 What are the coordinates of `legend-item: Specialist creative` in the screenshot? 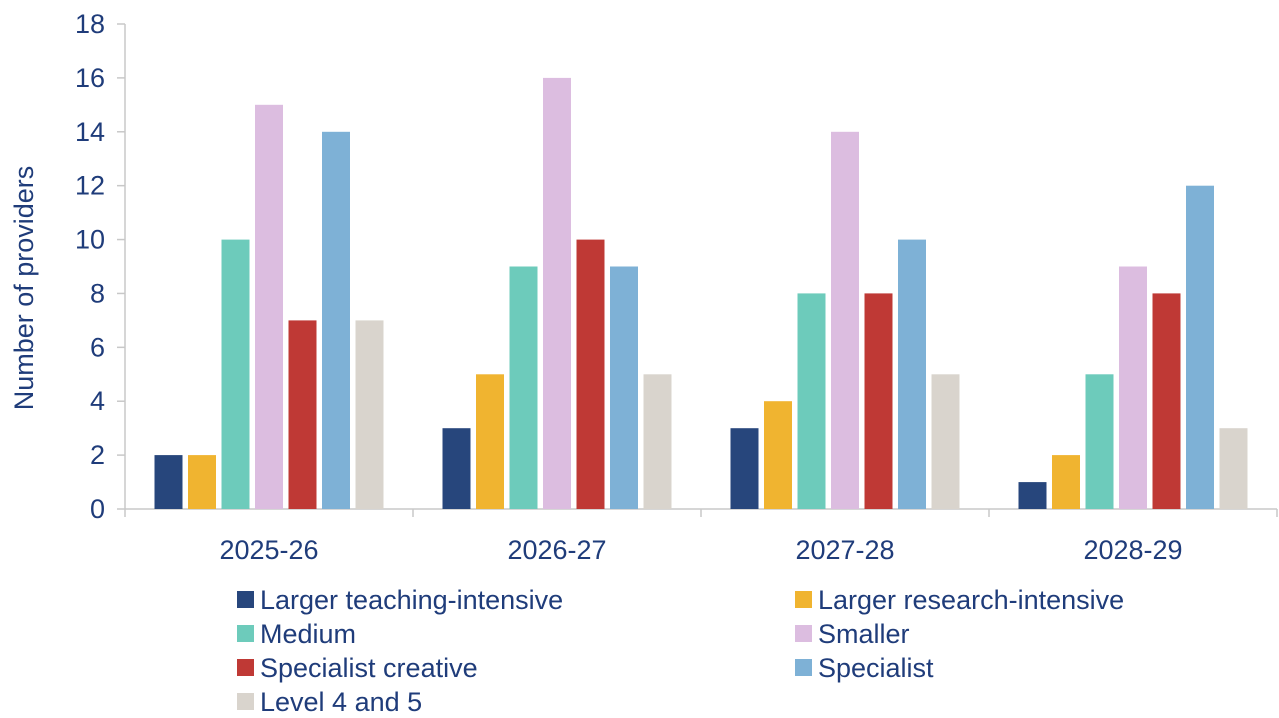 It's located at (357, 668).